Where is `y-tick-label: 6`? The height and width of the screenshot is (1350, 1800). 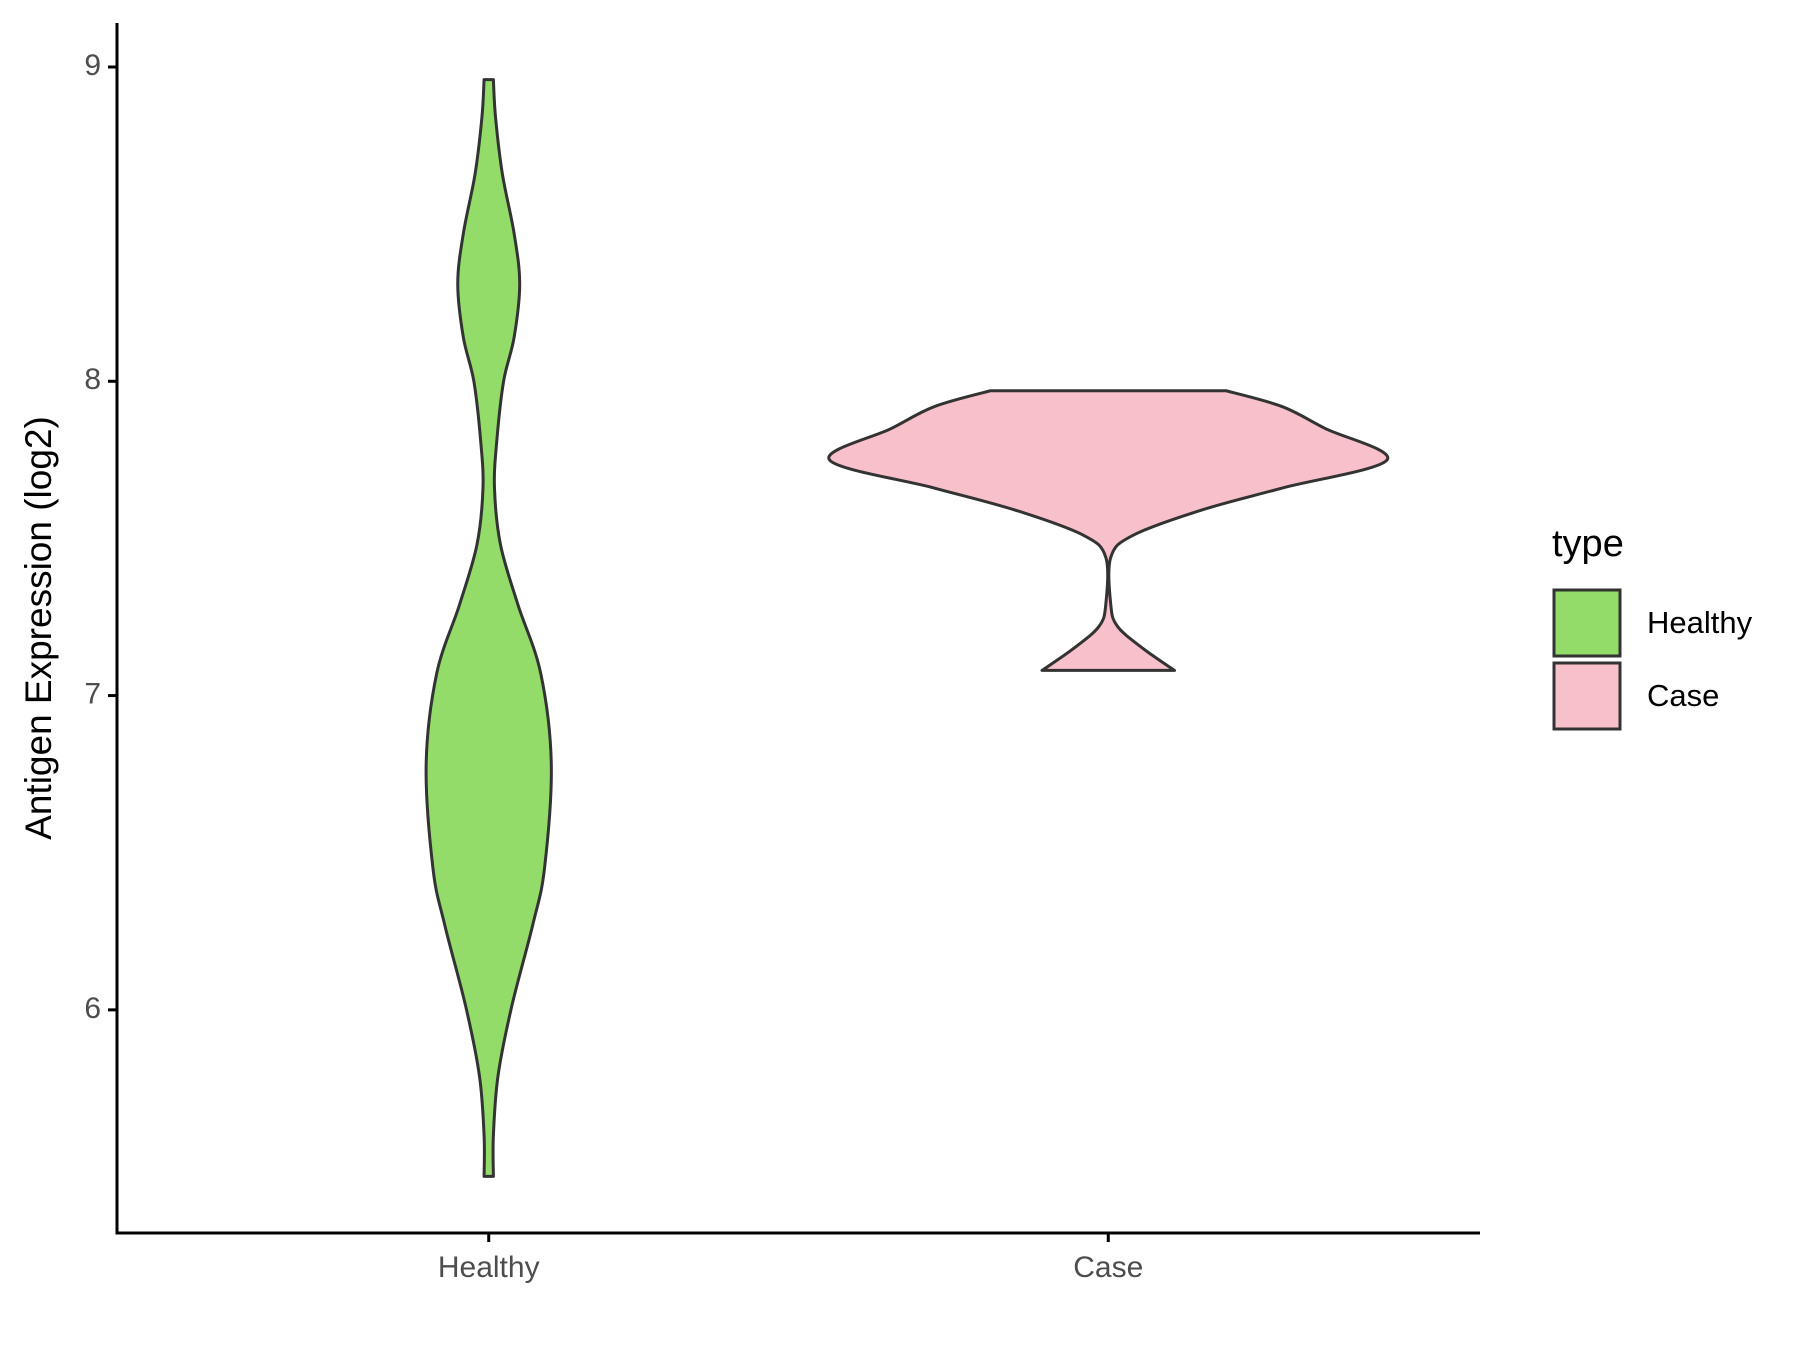 y-tick-label: 6 is located at coordinates (92, 1008).